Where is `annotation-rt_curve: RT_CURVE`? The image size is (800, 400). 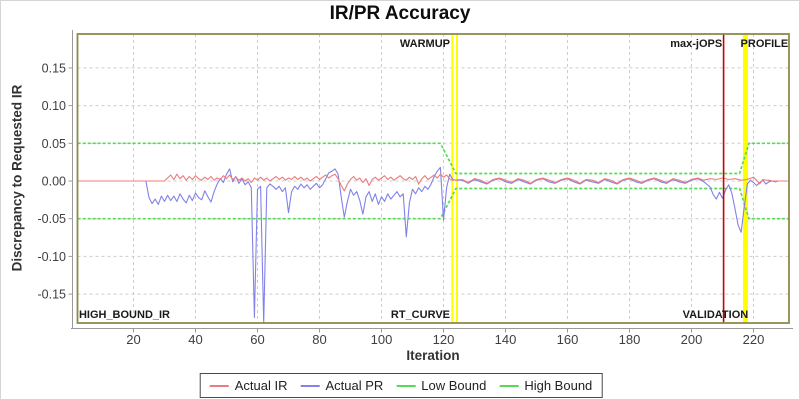
annotation-rt_curve: RT_CURVE is located at coordinates (420, 315).